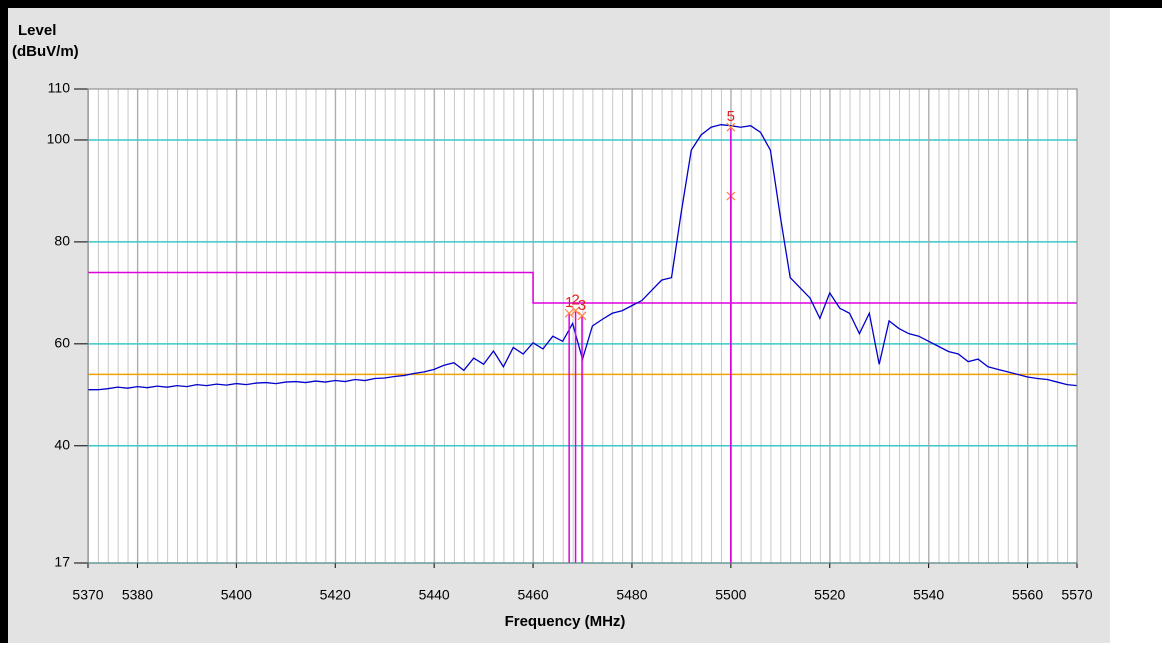  I want to click on left-border, so click(4, 321).